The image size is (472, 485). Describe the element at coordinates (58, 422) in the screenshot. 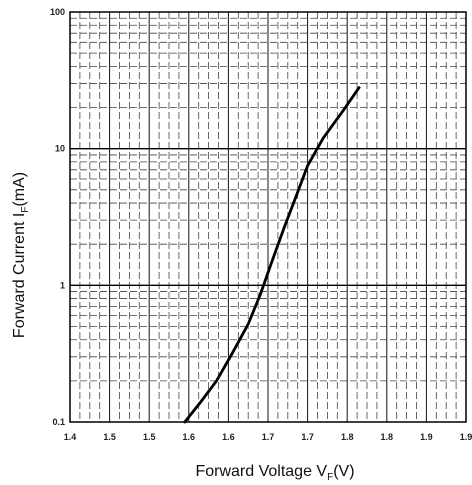

I see `y-tick-label: 0.1` at that location.